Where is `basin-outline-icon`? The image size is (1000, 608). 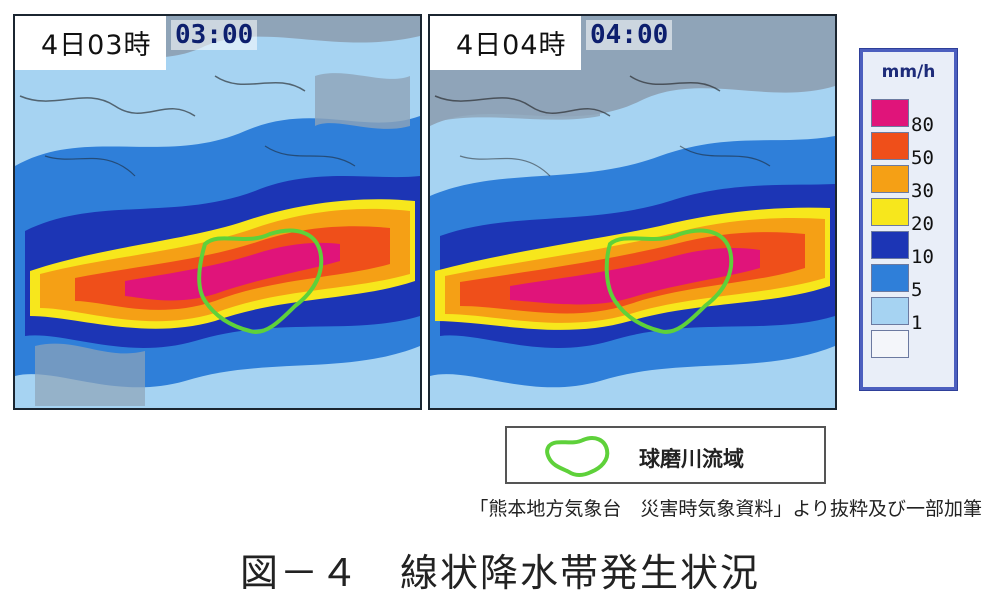
basin-outline-icon is located at coordinates (577, 456).